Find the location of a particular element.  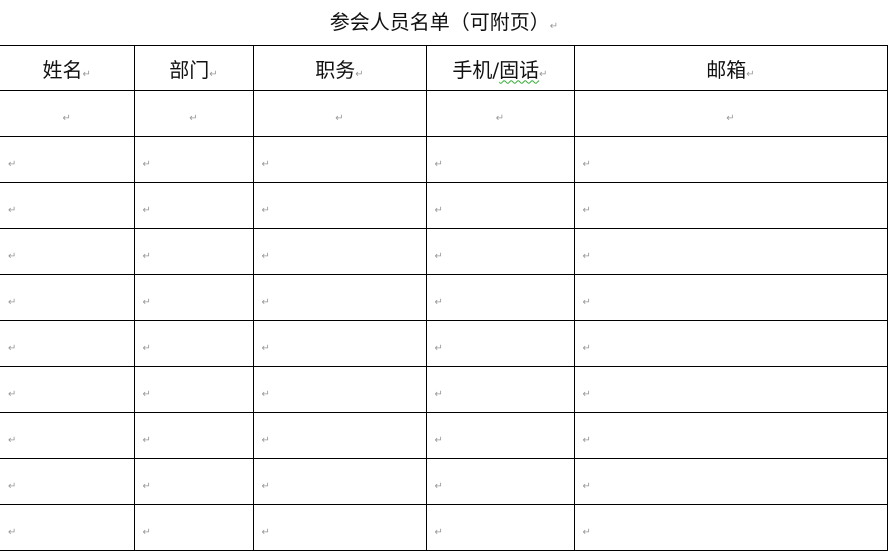

header-text: 邮箱 is located at coordinates (726, 69).